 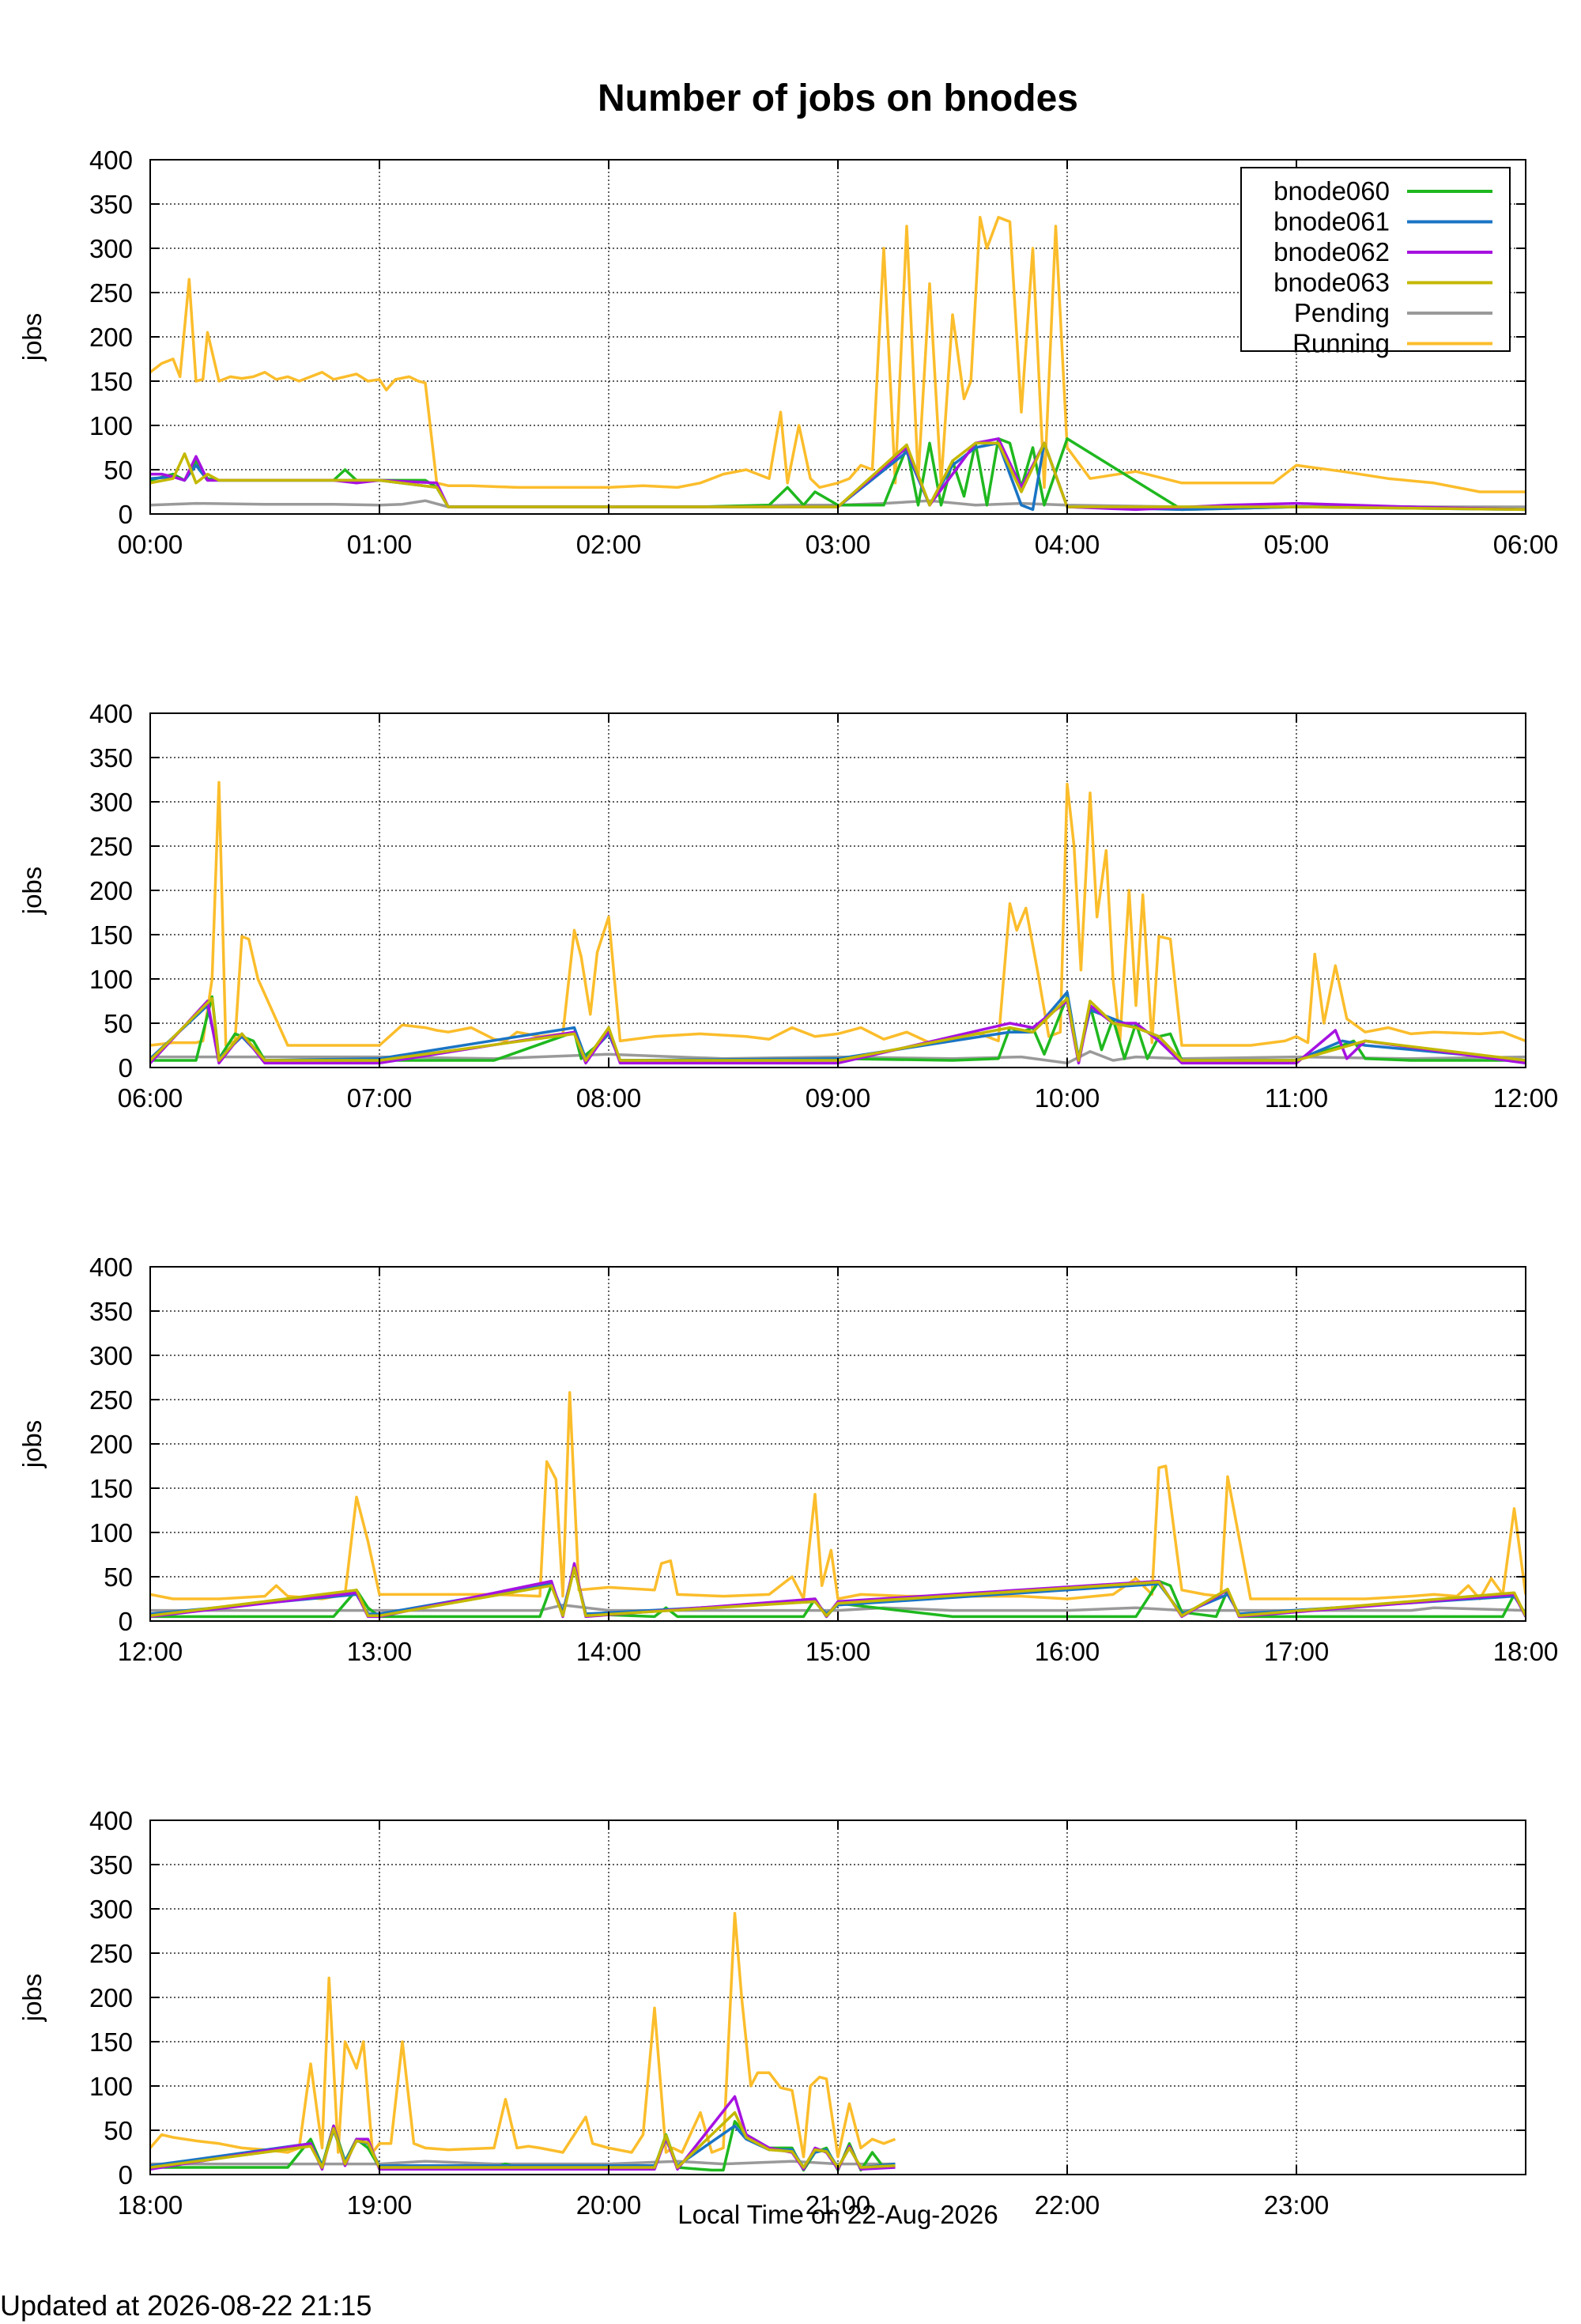 I want to click on legend-entry-label: bnode063, so click(x=1331, y=283).